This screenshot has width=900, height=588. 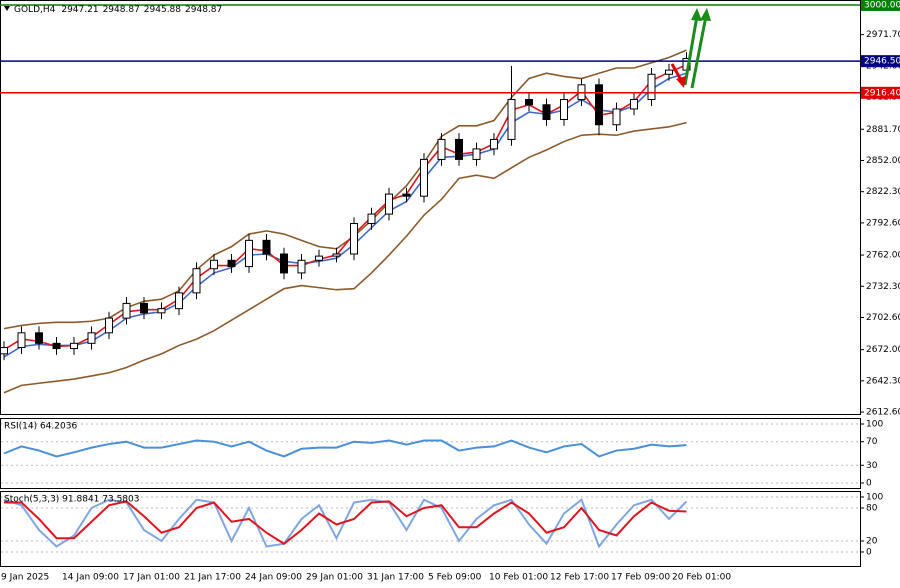 I want to click on y-tick-label: 20, so click(x=872, y=541).